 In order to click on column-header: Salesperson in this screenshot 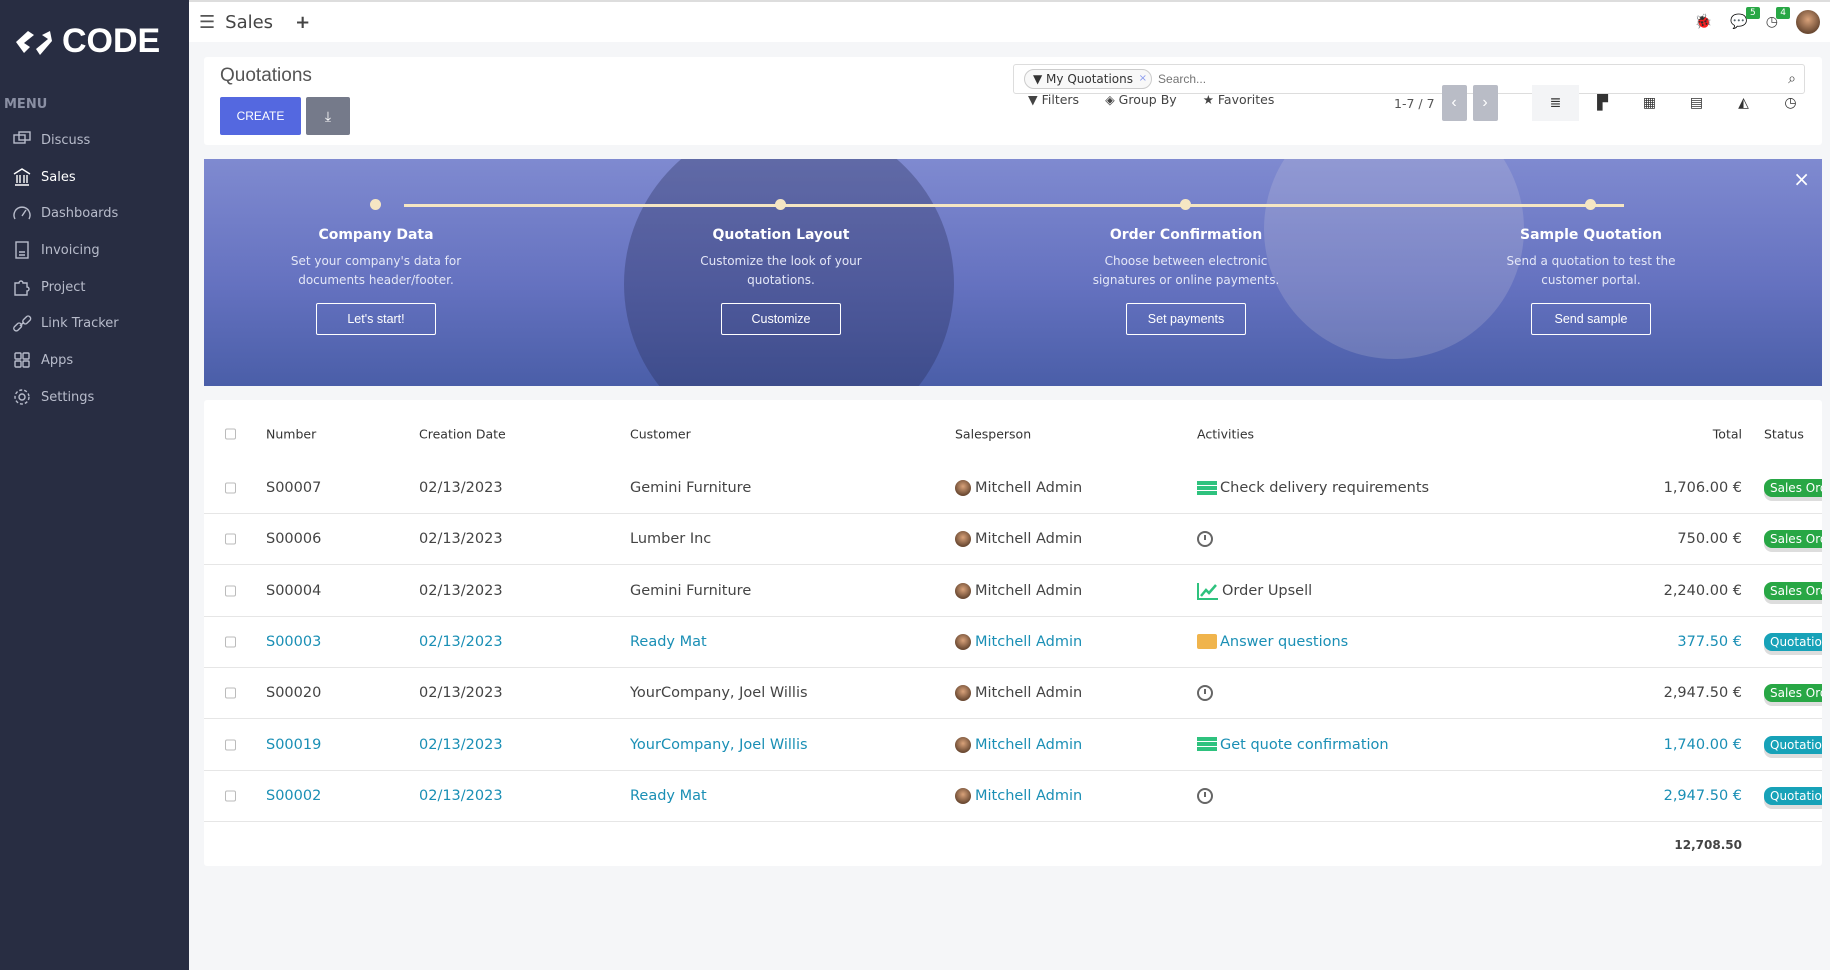, I will do `click(993, 433)`.